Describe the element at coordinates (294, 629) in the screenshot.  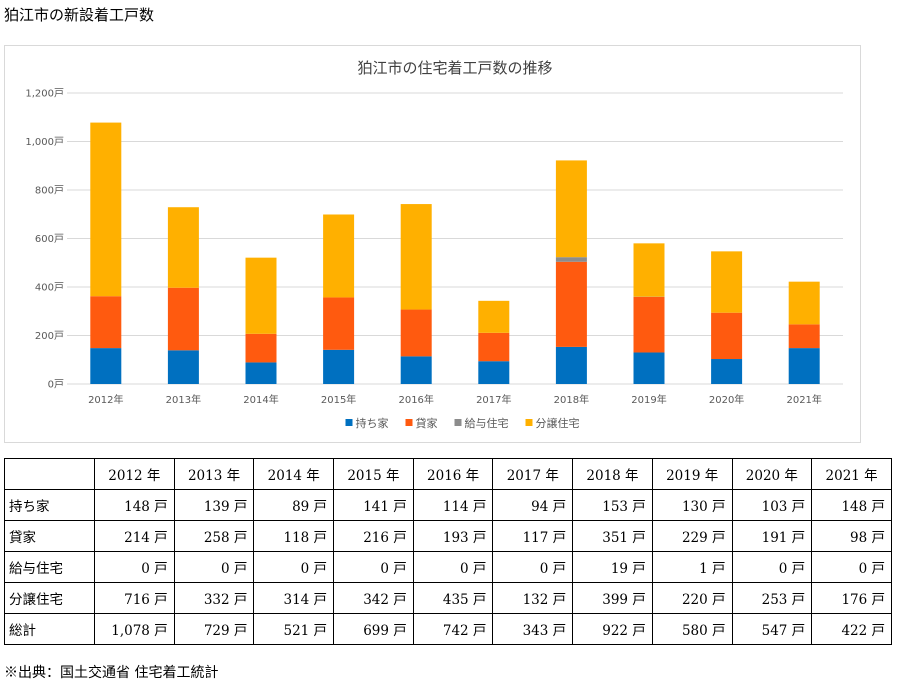
I see `table-cell: 521 戸` at that location.